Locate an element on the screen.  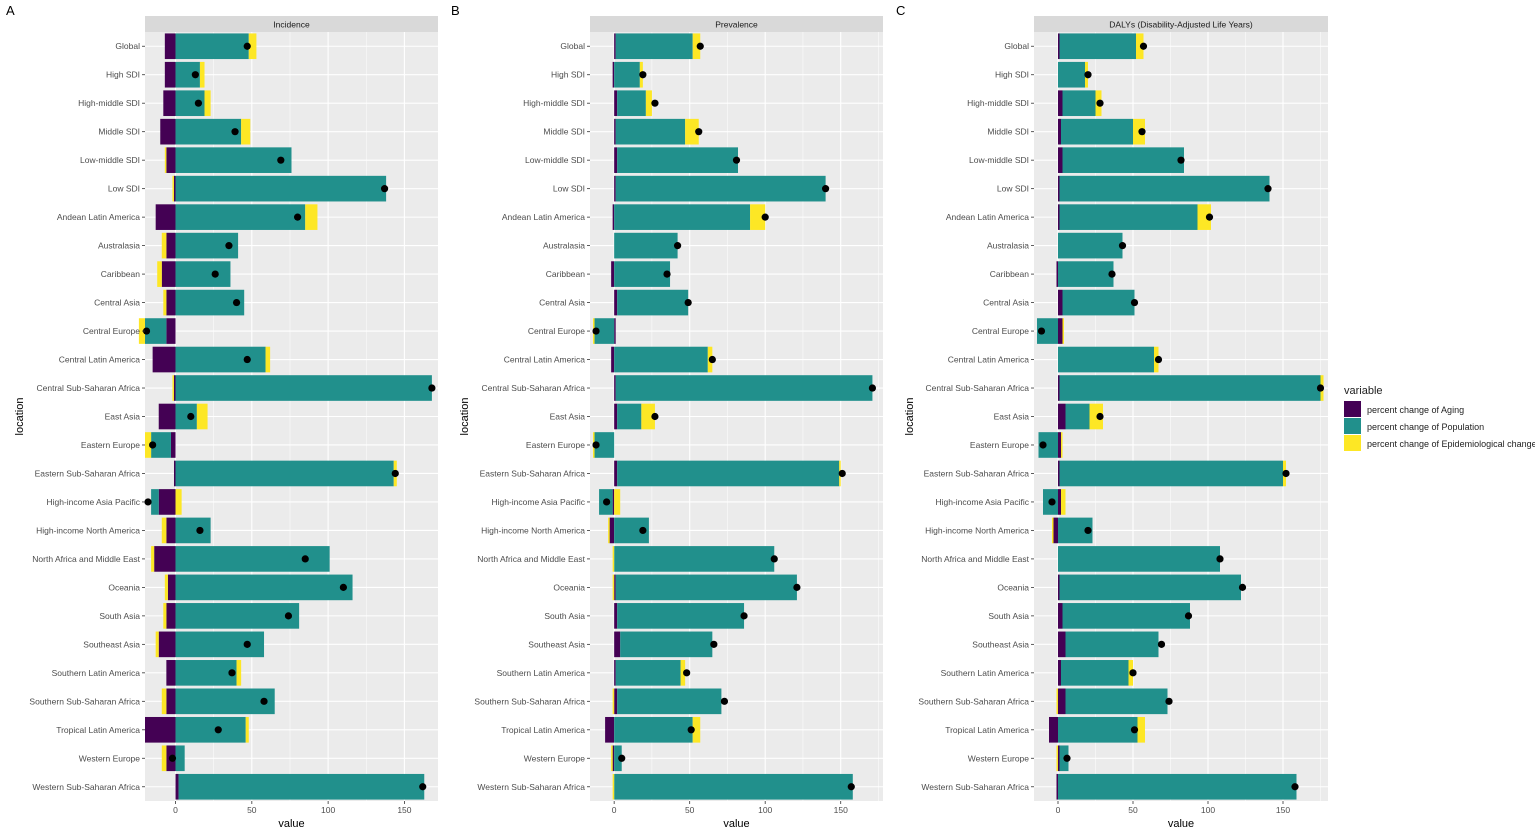
panel-title: Prevalence is located at coordinates (736, 25).